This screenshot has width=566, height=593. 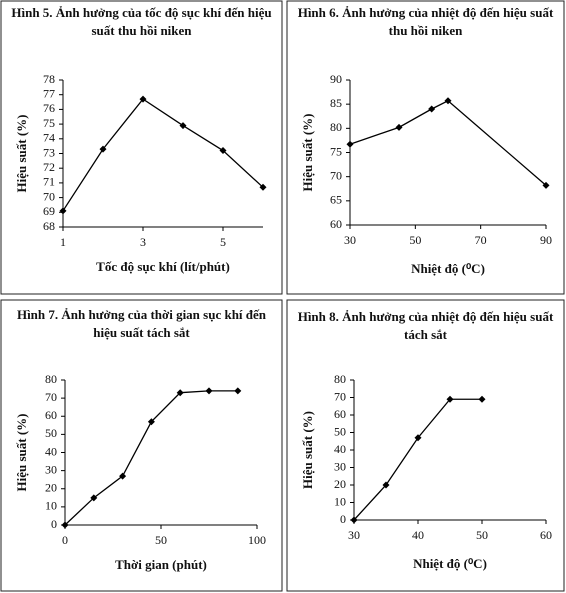 I want to click on x-tick-label: 0, so click(x=65, y=540).